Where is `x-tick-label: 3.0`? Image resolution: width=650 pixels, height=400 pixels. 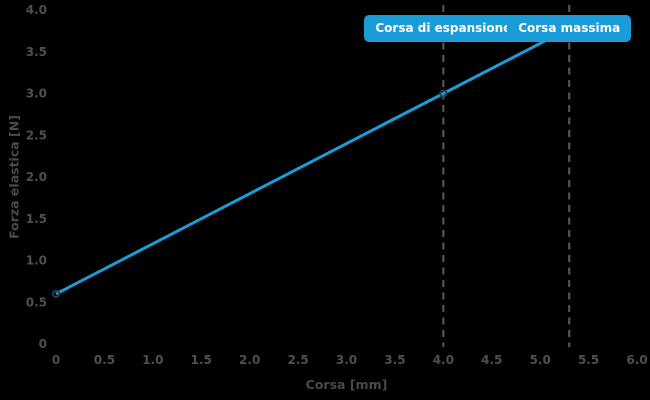
x-tick-label: 3.0 is located at coordinates (346, 360).